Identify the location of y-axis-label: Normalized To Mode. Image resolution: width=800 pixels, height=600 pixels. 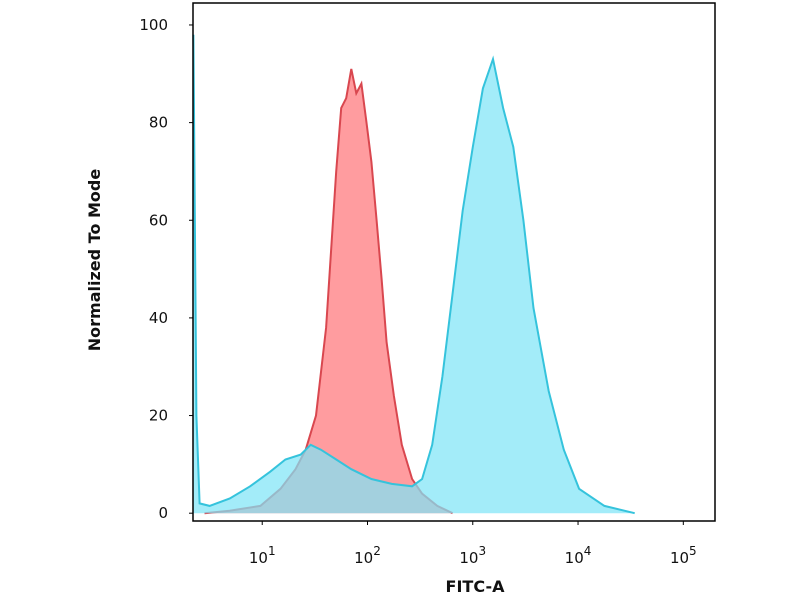
(94, 260).